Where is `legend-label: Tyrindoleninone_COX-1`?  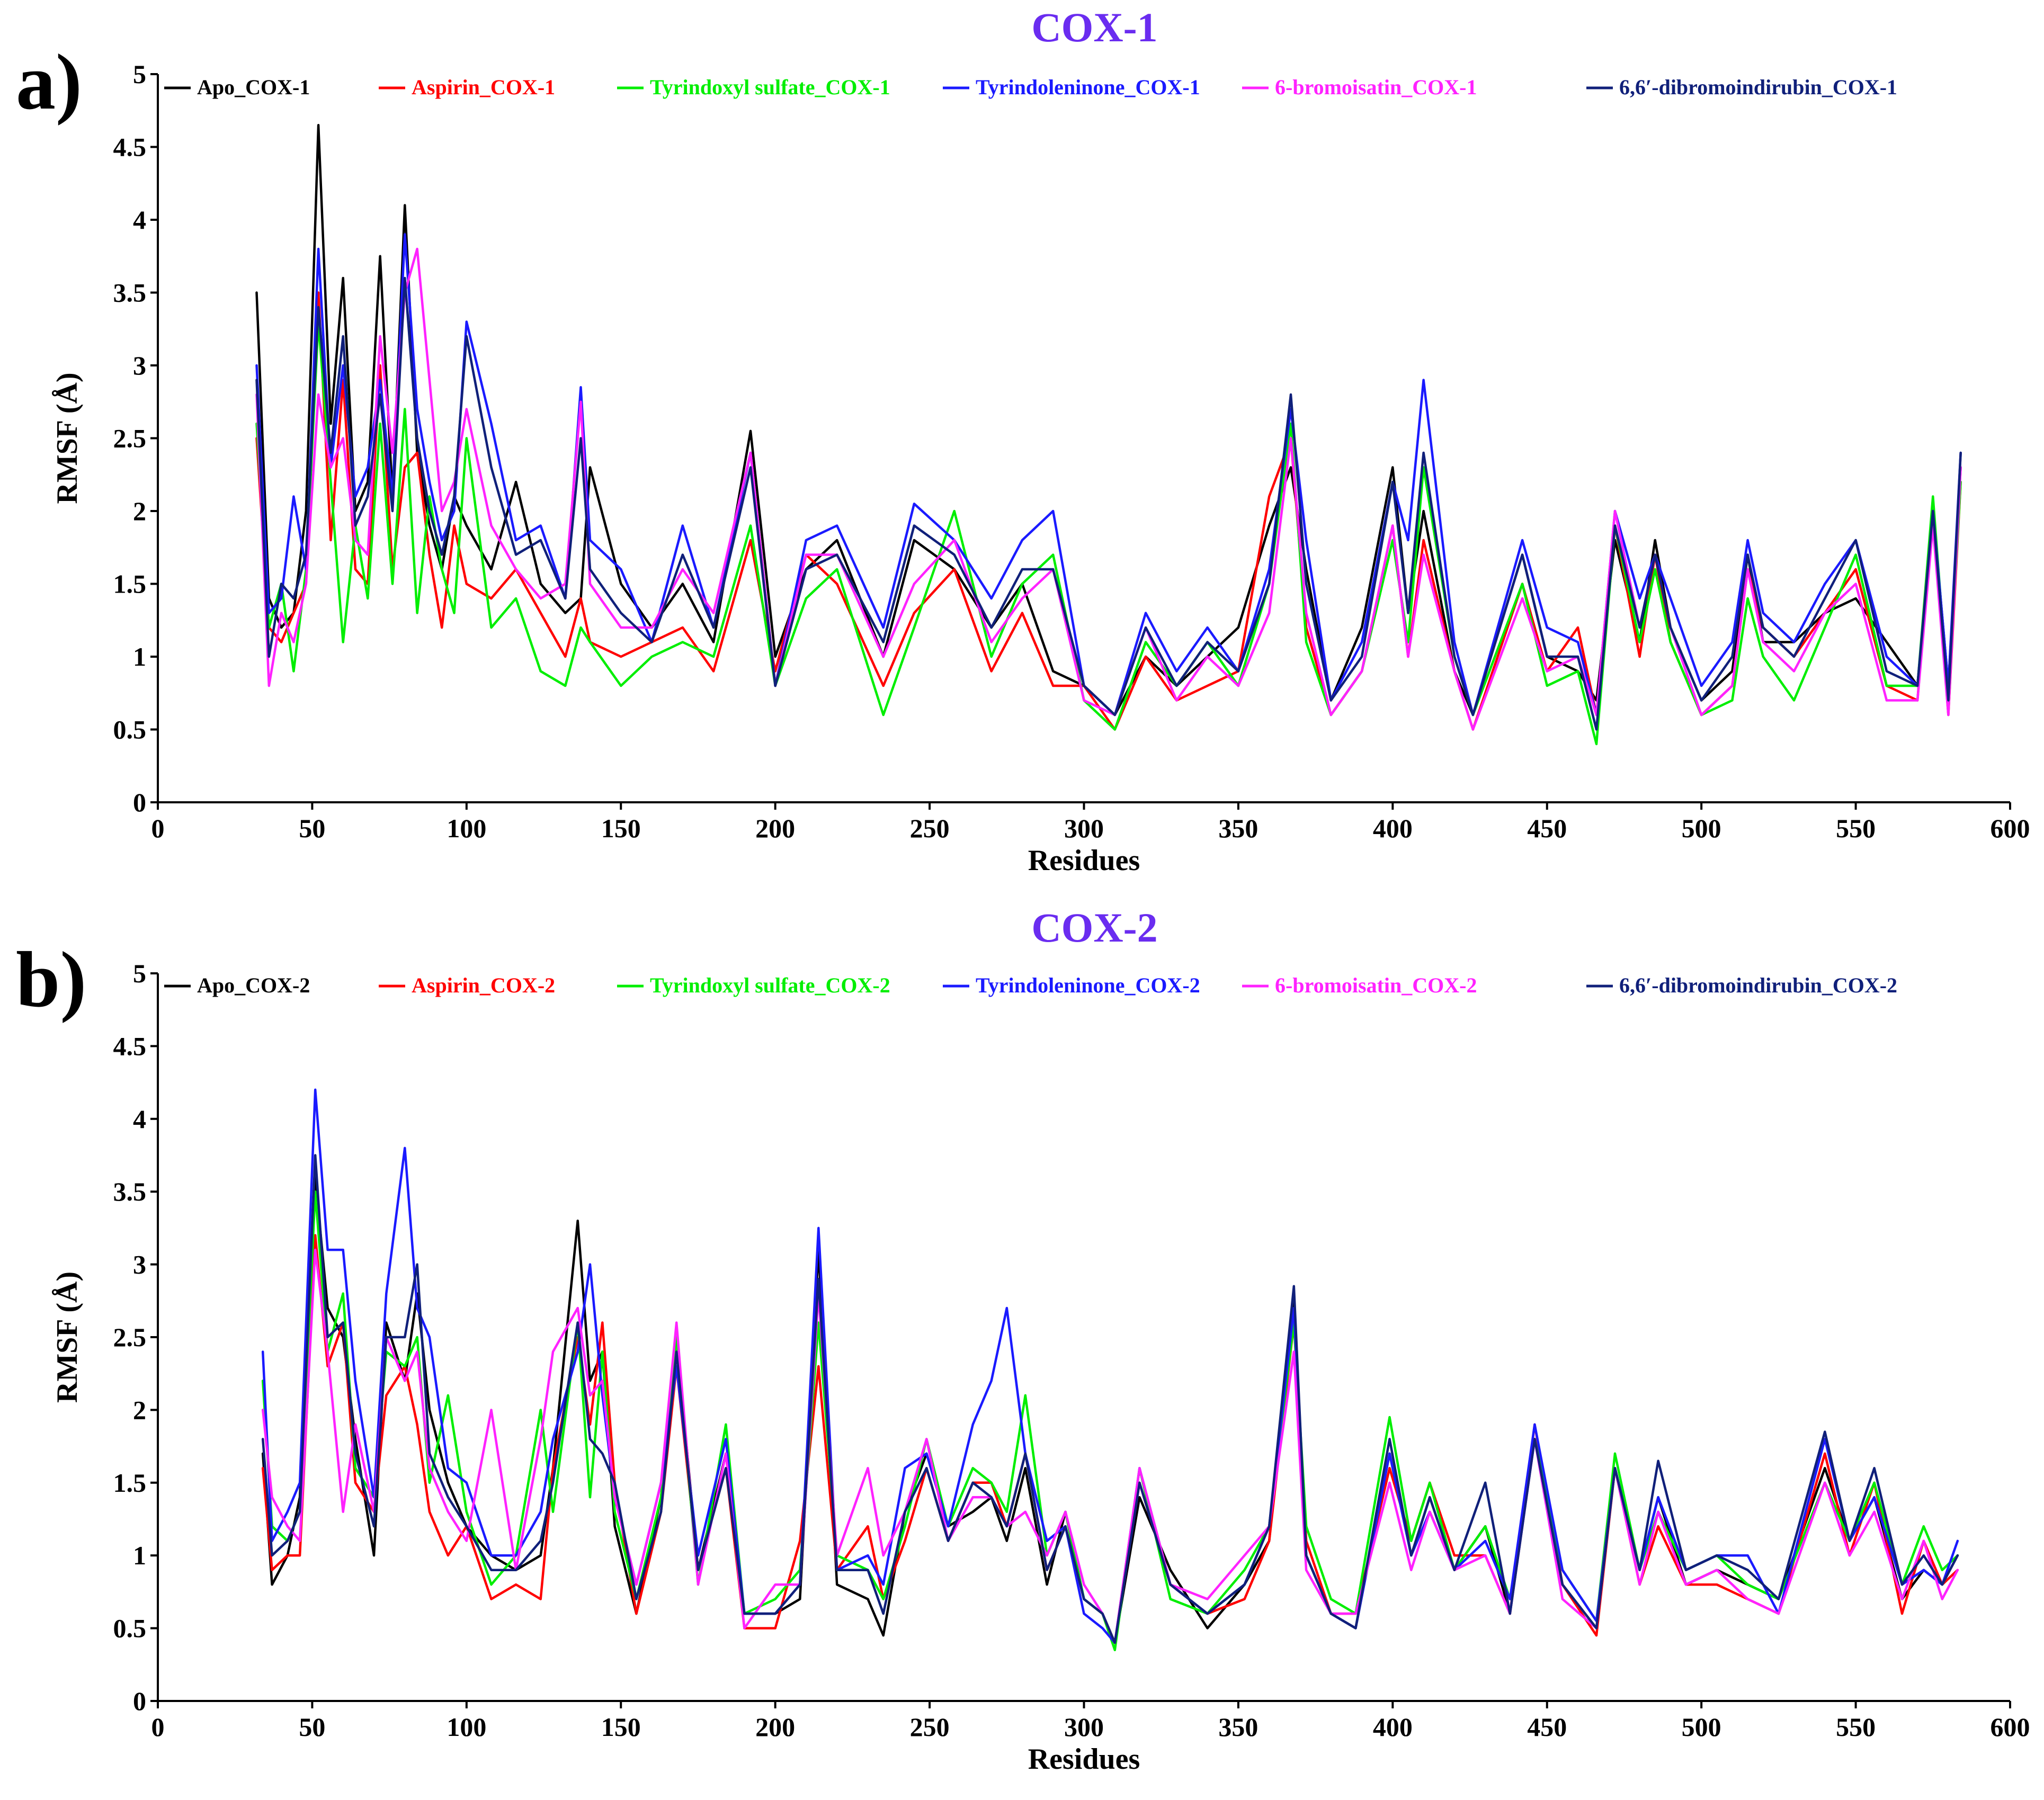 legend-label: Tyrindoleninone_COX-1 is located at coordinates (1088, 87).